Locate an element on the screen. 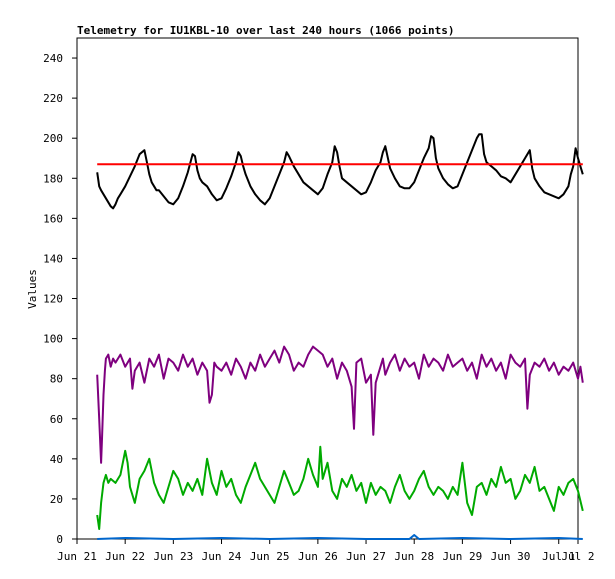 This screenshot has width=615, height=579. x-tick-label: Jun 22 is located at coordinates (125, 556).